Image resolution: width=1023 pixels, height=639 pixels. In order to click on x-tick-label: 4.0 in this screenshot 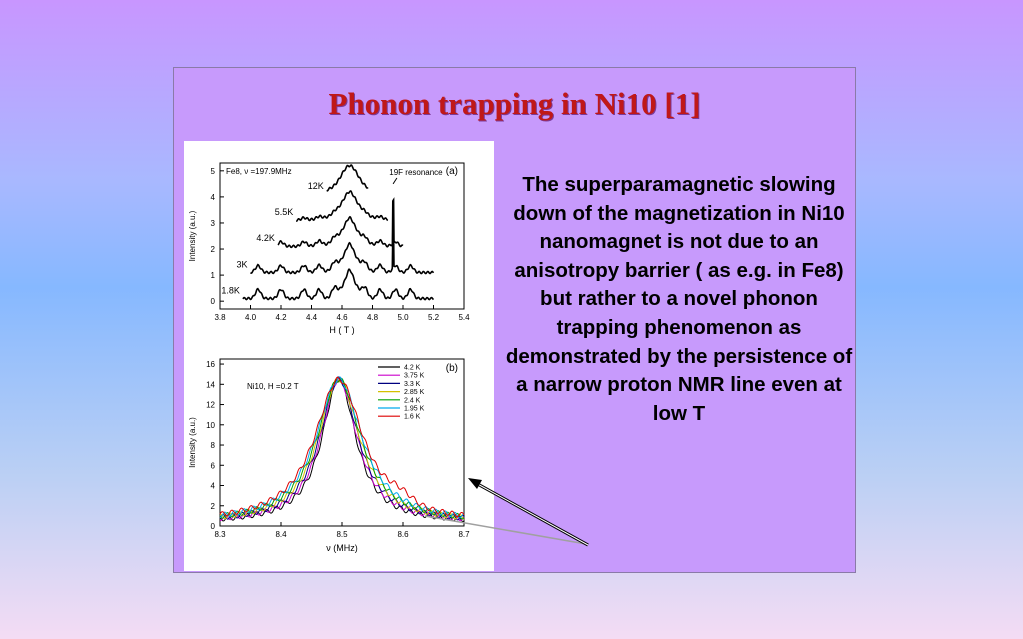, I will do `click(251, 317)`.